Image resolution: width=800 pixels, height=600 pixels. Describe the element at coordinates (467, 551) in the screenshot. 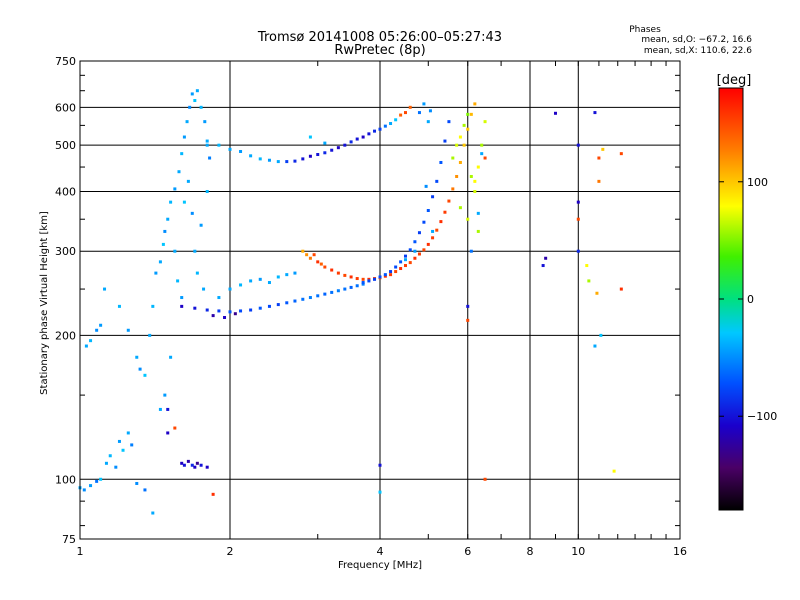

I see `x-tick-label: 6` at that location.